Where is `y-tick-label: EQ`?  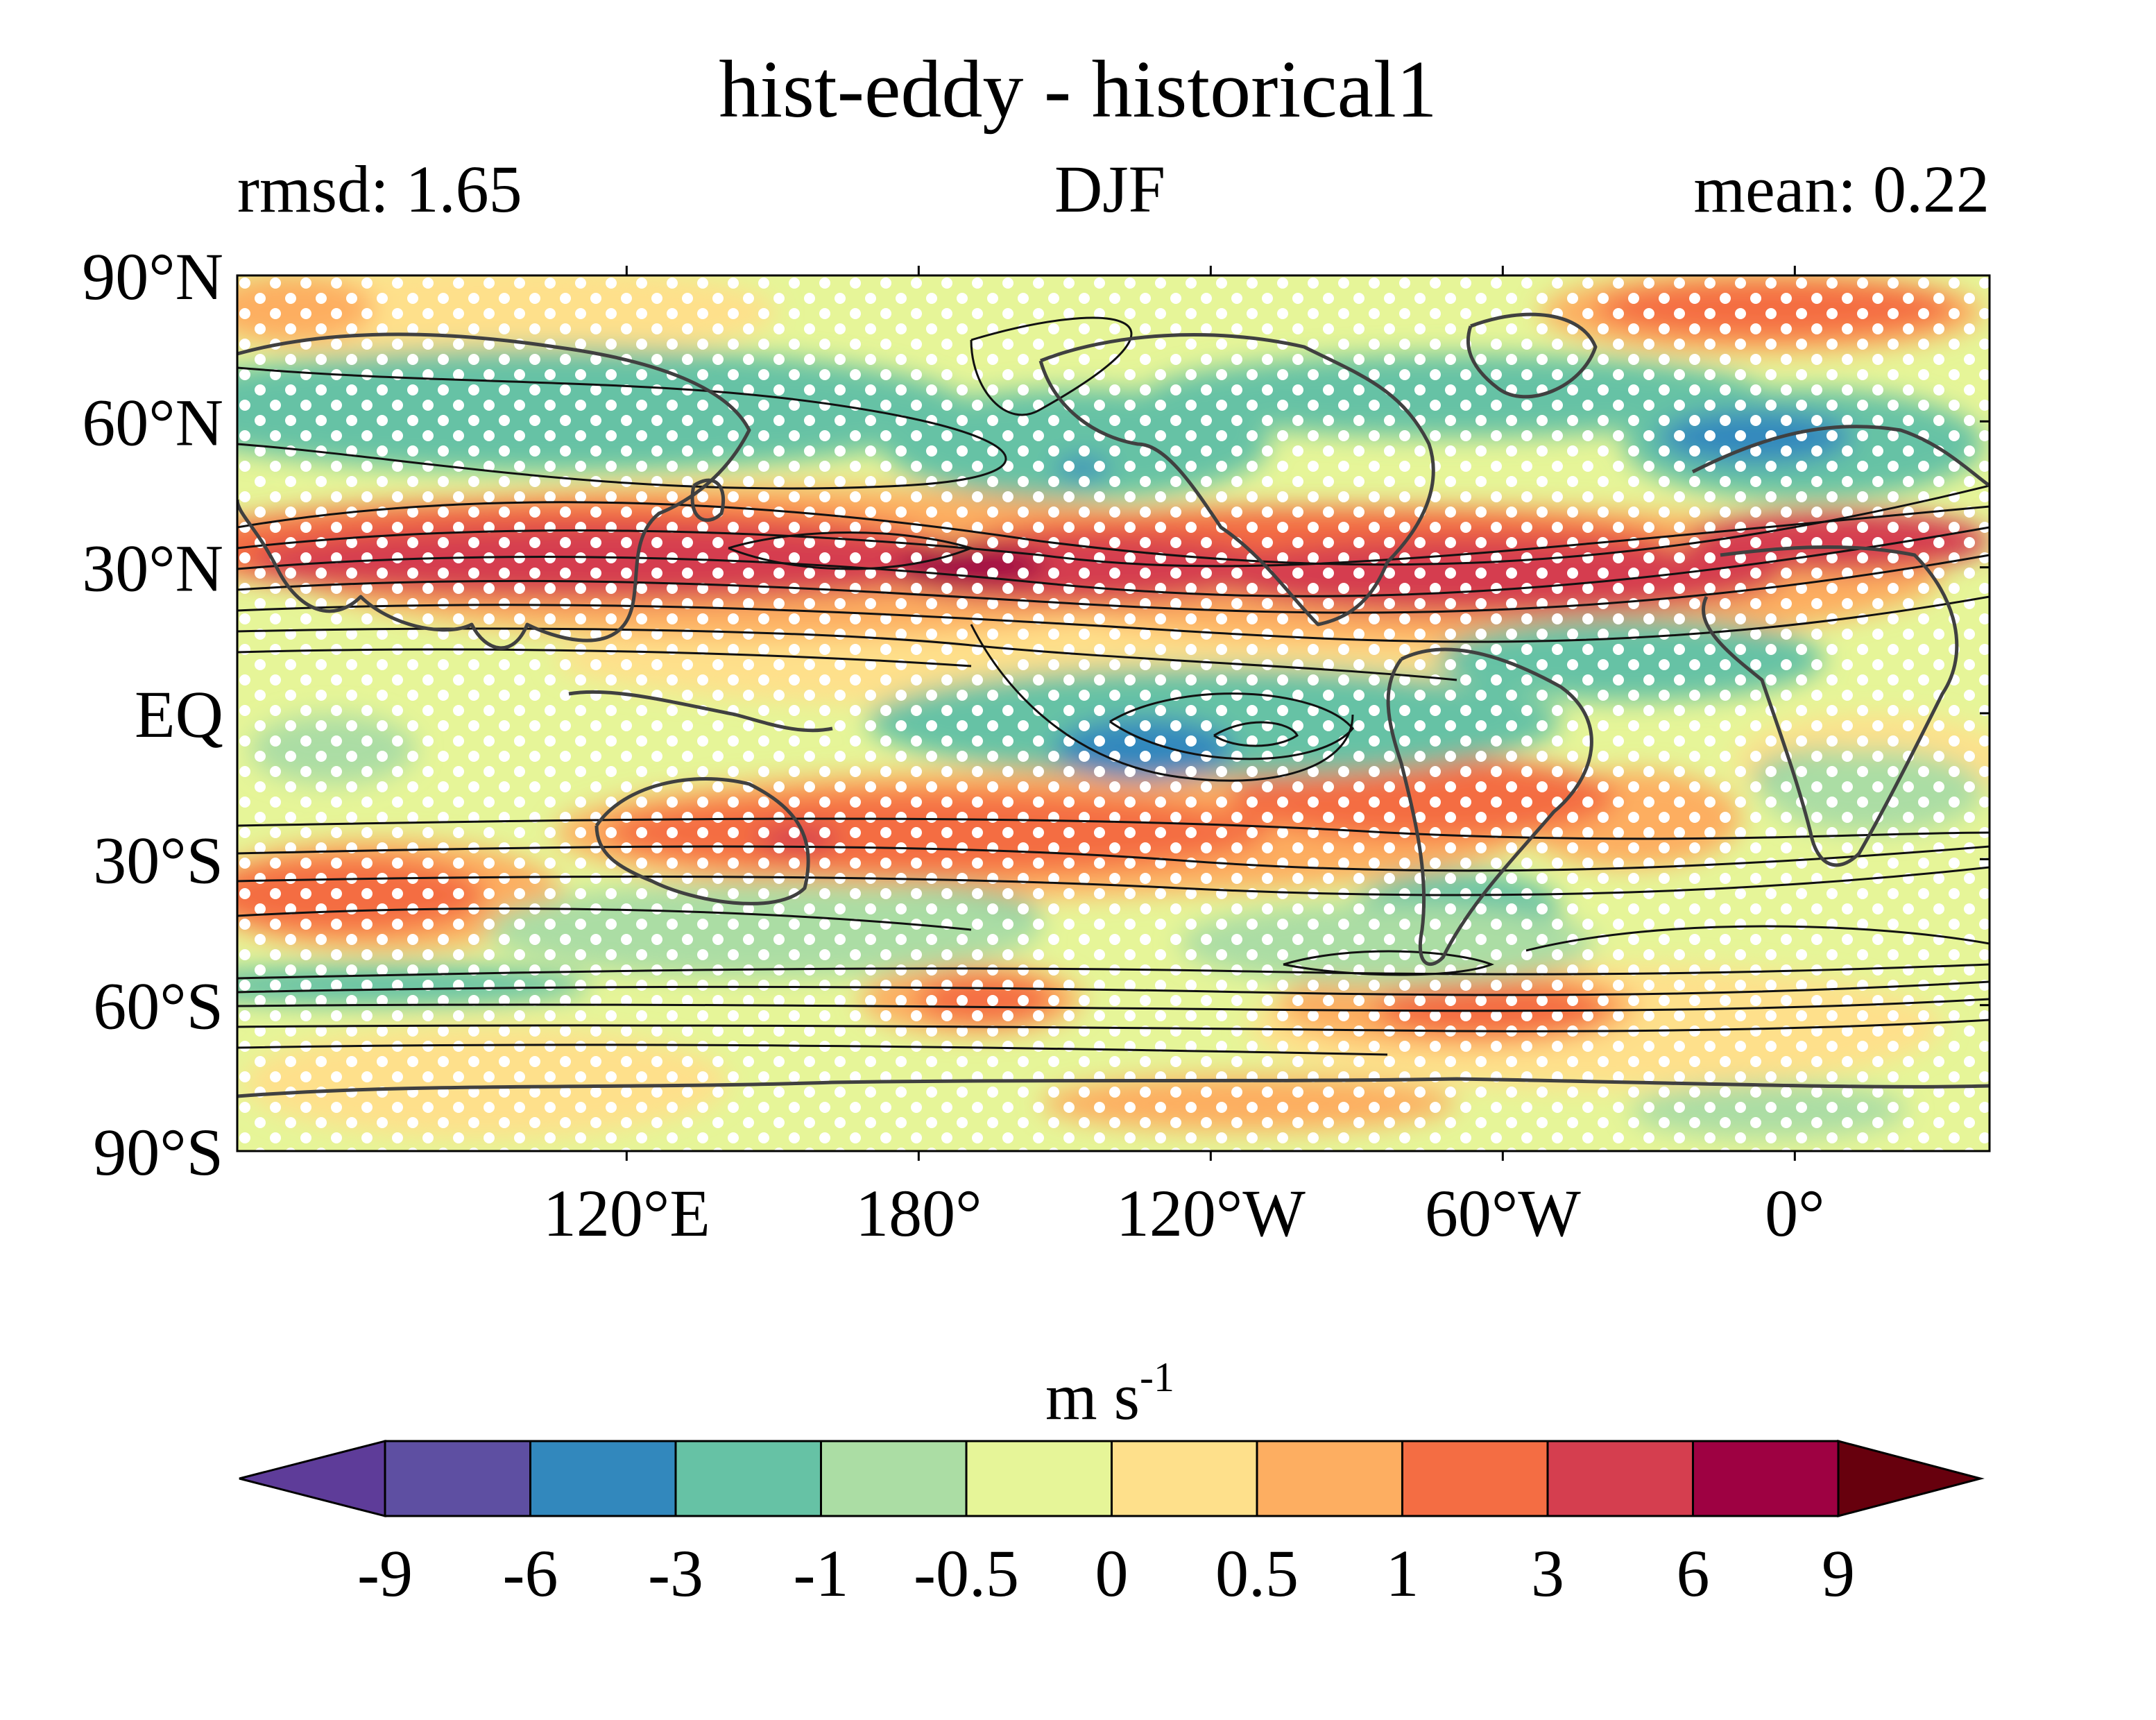
y-tick-label: EQ is located at coordinates (179, 714).